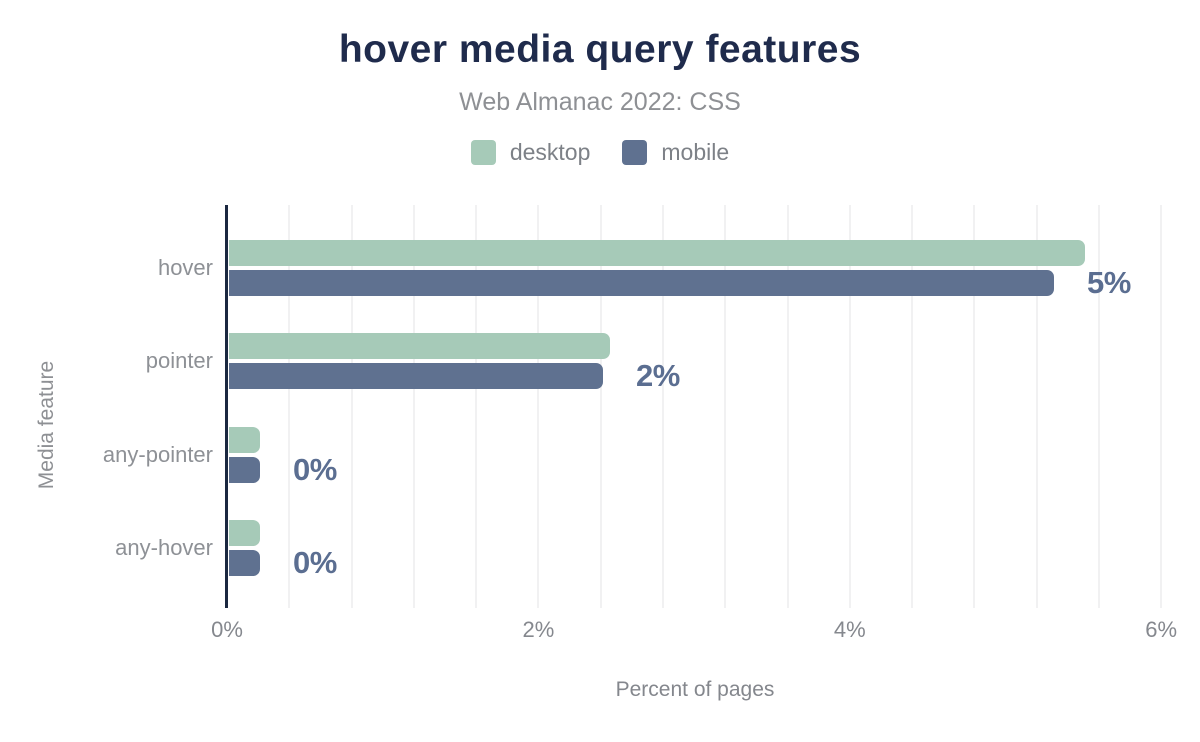 Image resolution: width=1200 pixels, height=742 pixels. I want to click on bar-desktop-any-hover, so click(244, 533).